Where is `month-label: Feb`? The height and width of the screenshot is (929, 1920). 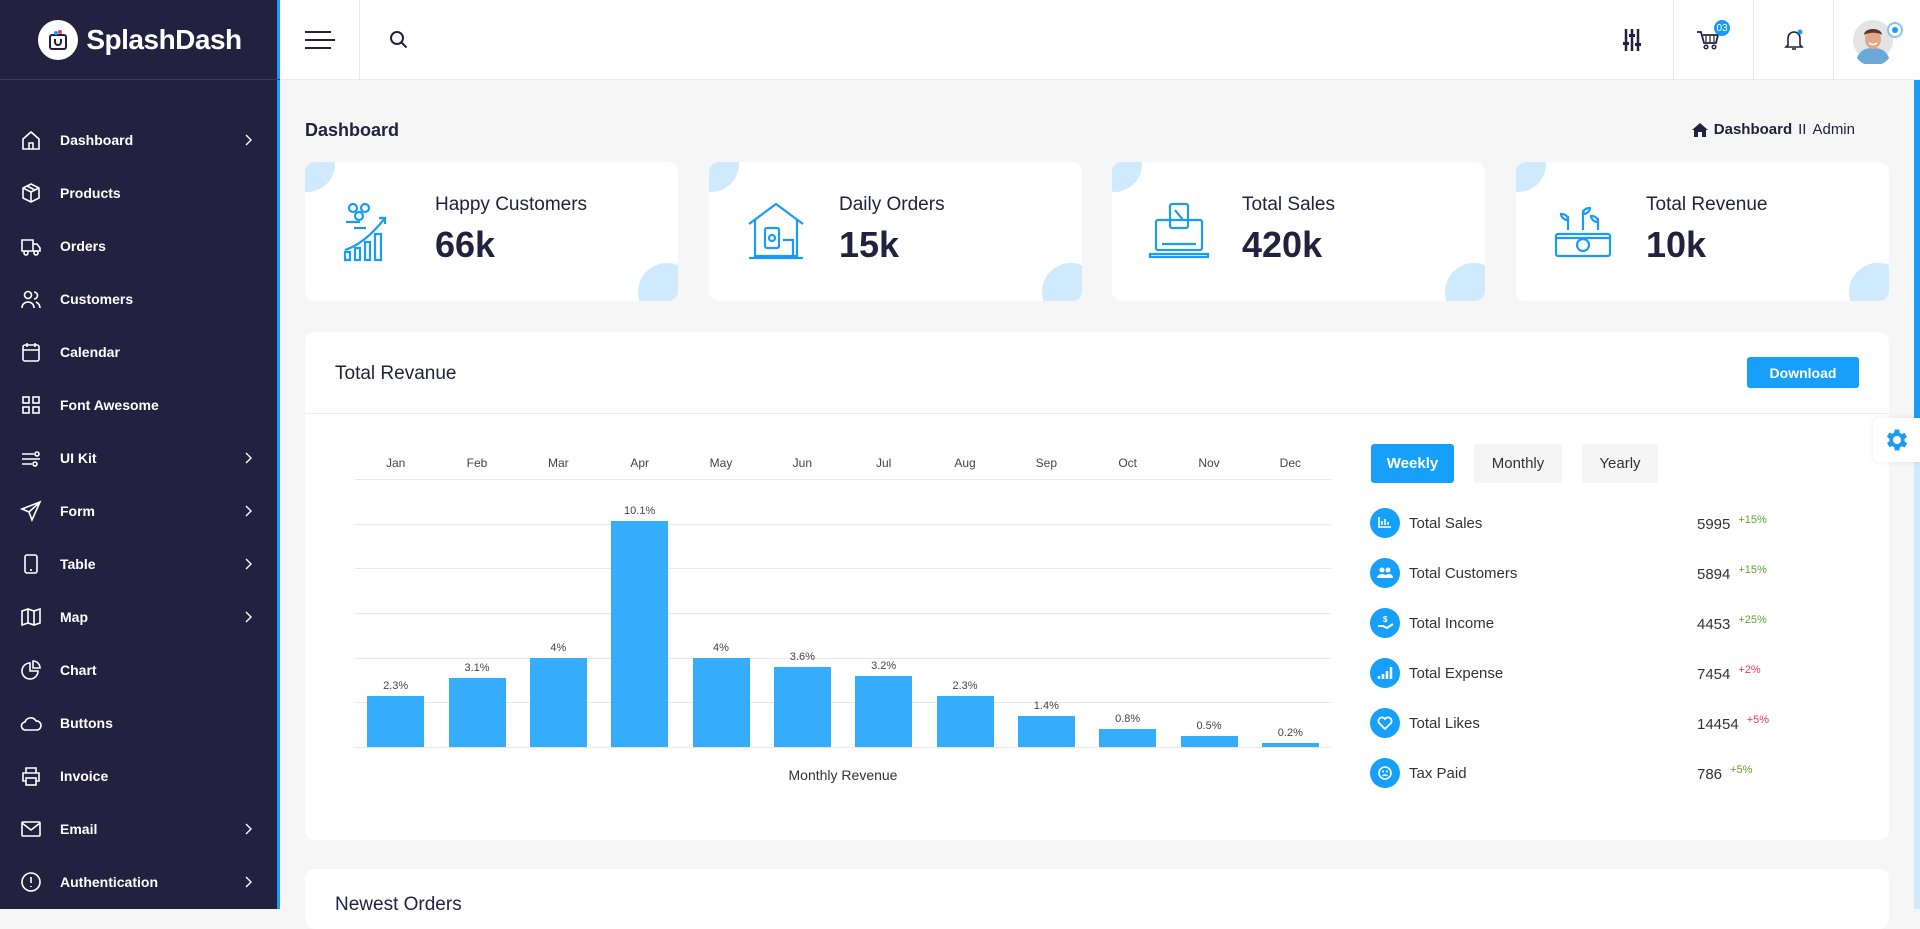 month-label: Feb is located at coordinates (477, 463).